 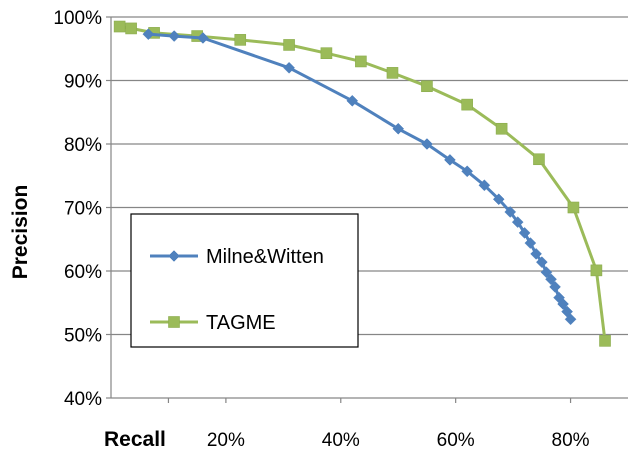 I want to click on legend-items: Milne&Witten TAGME, so click(x=237, y=290).